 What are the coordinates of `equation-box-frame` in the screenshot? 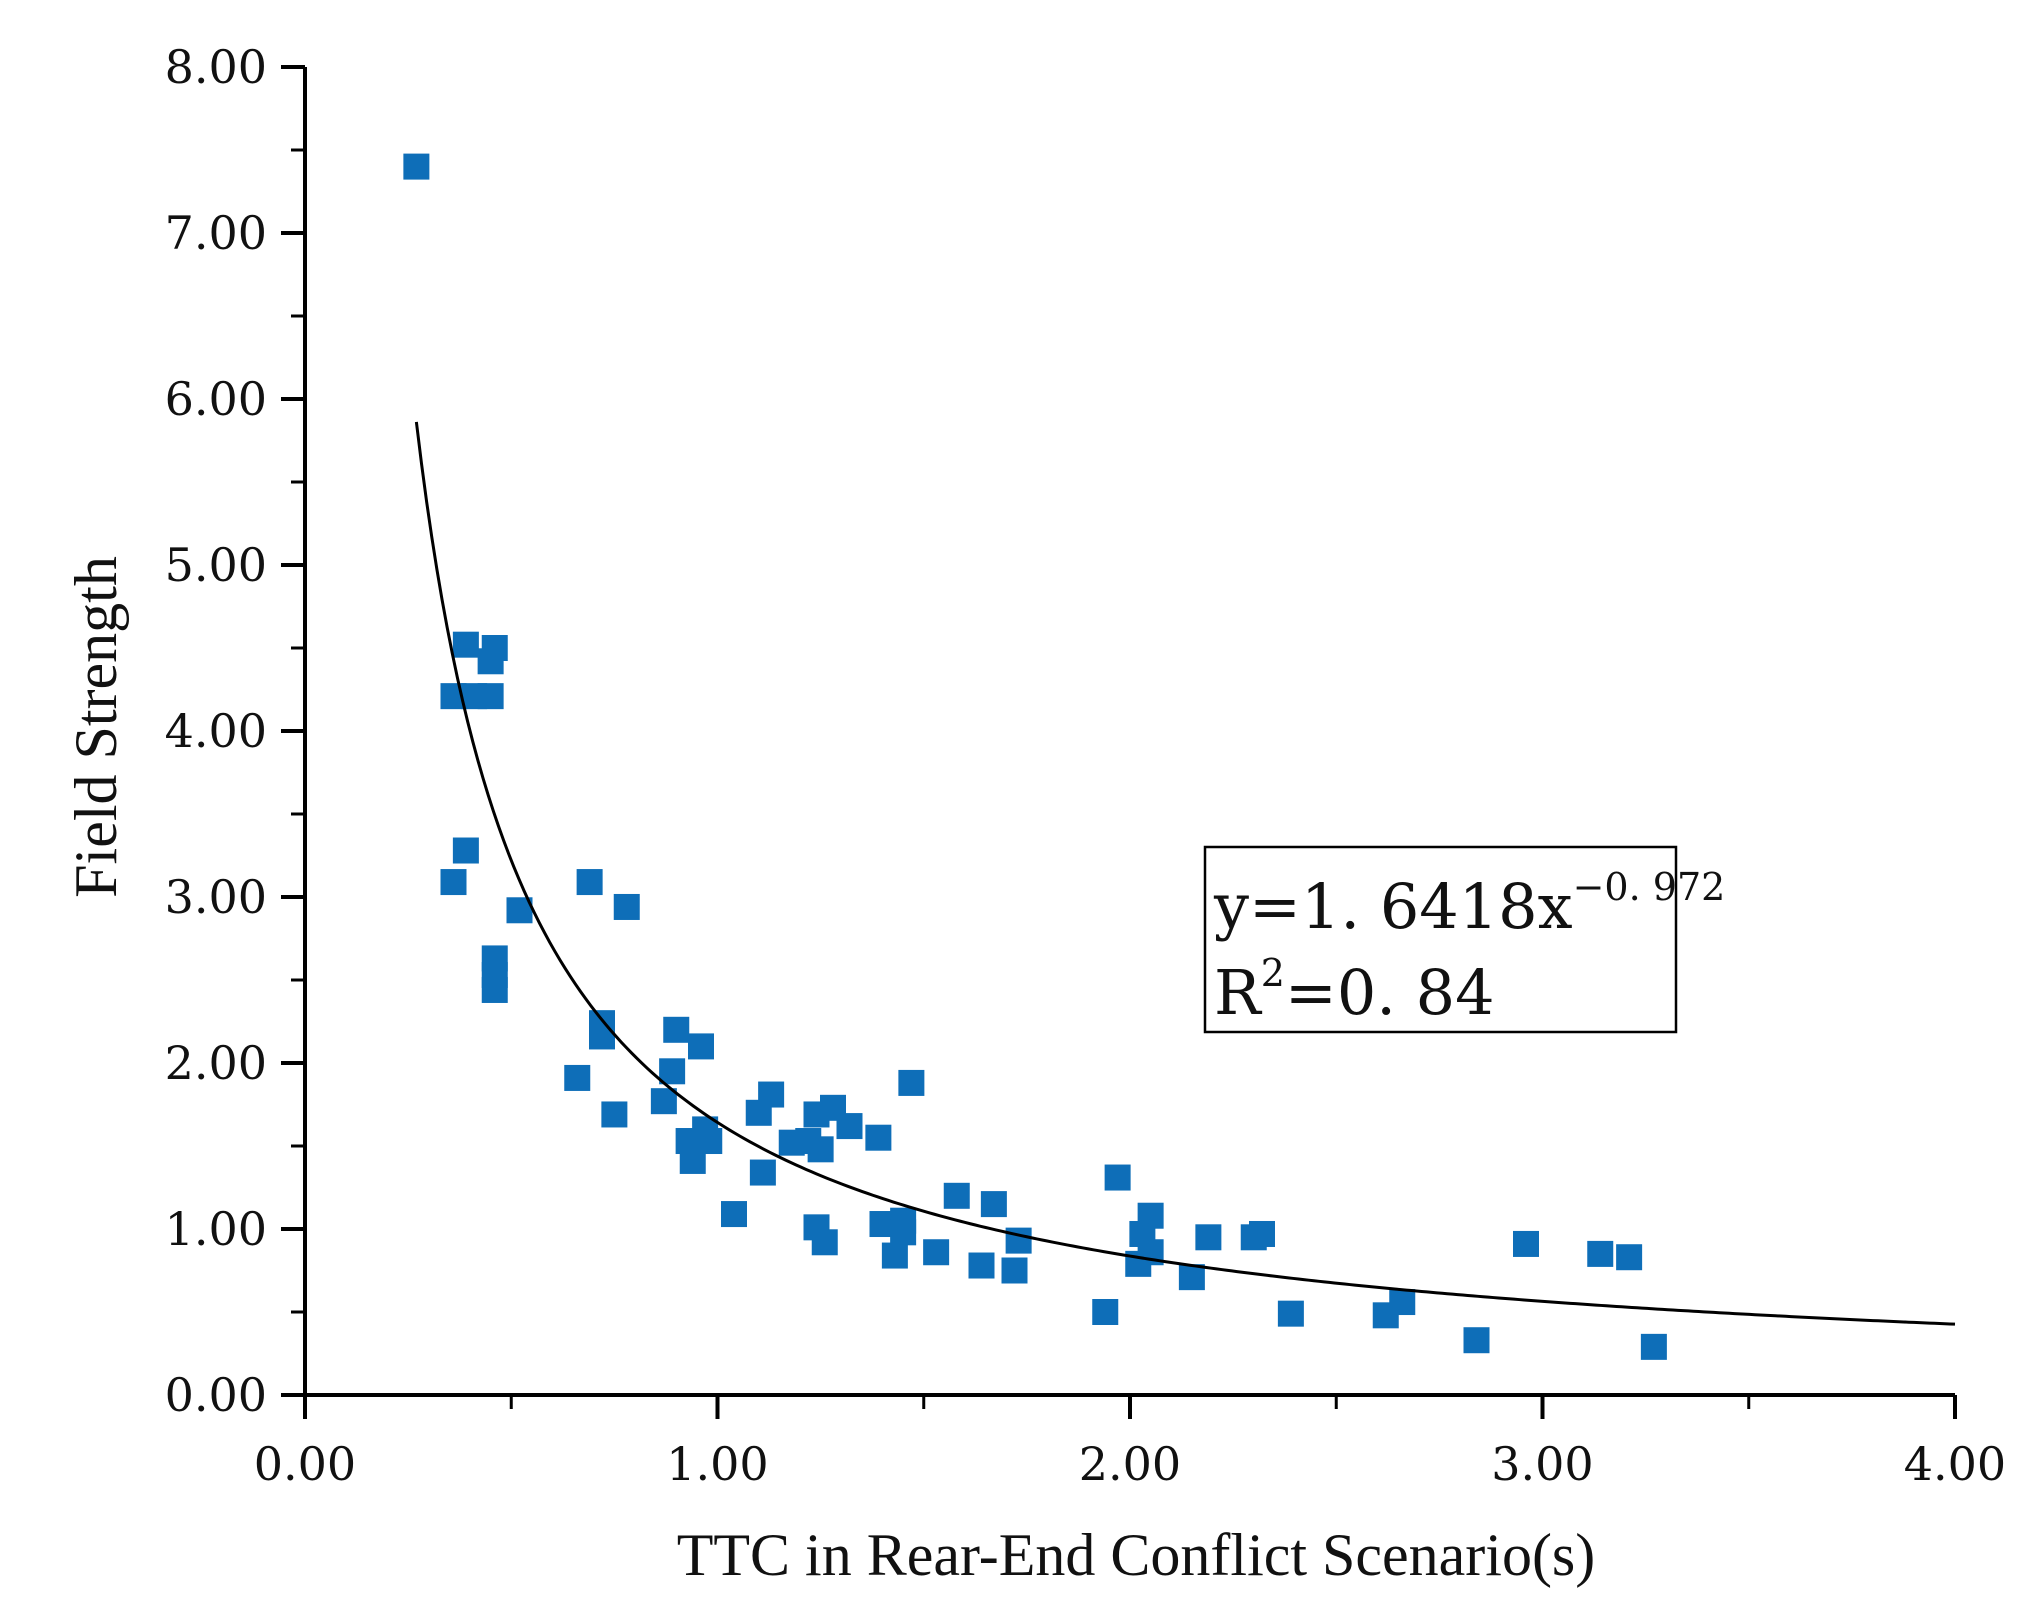 It's located at (1440, 939).